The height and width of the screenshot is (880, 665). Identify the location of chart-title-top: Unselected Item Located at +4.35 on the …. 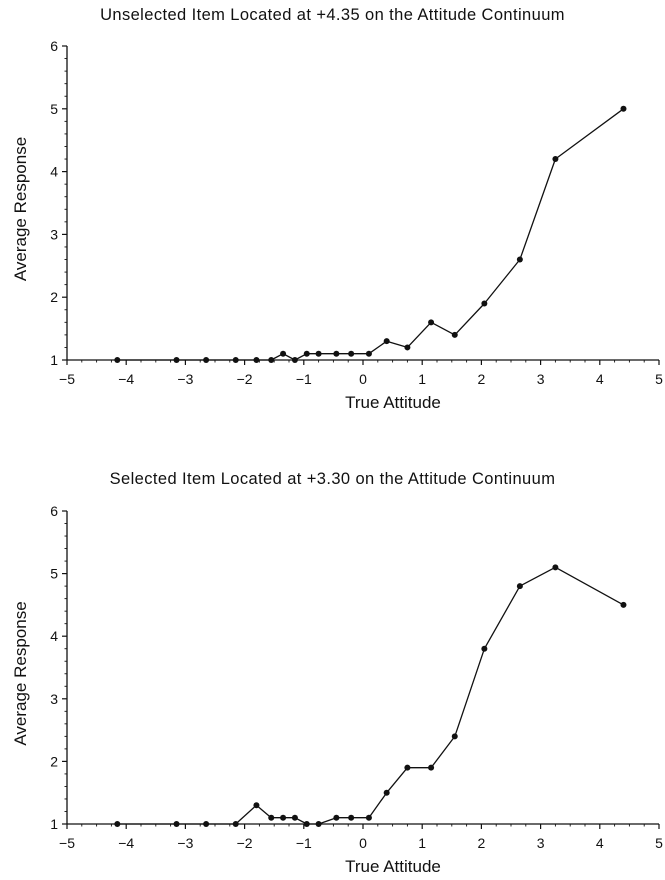
(332, 15).